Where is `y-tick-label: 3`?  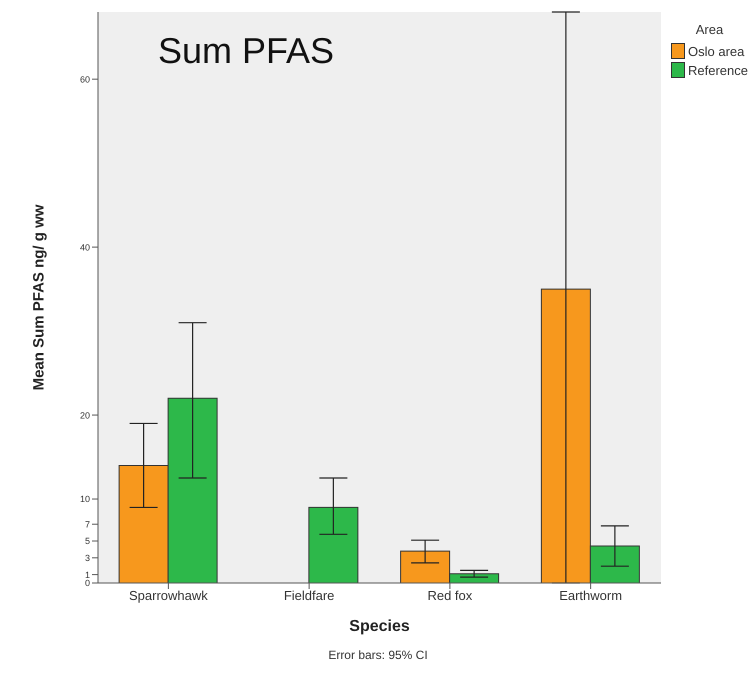
y-tick-label: 3 is located at coordinates (87, 558).